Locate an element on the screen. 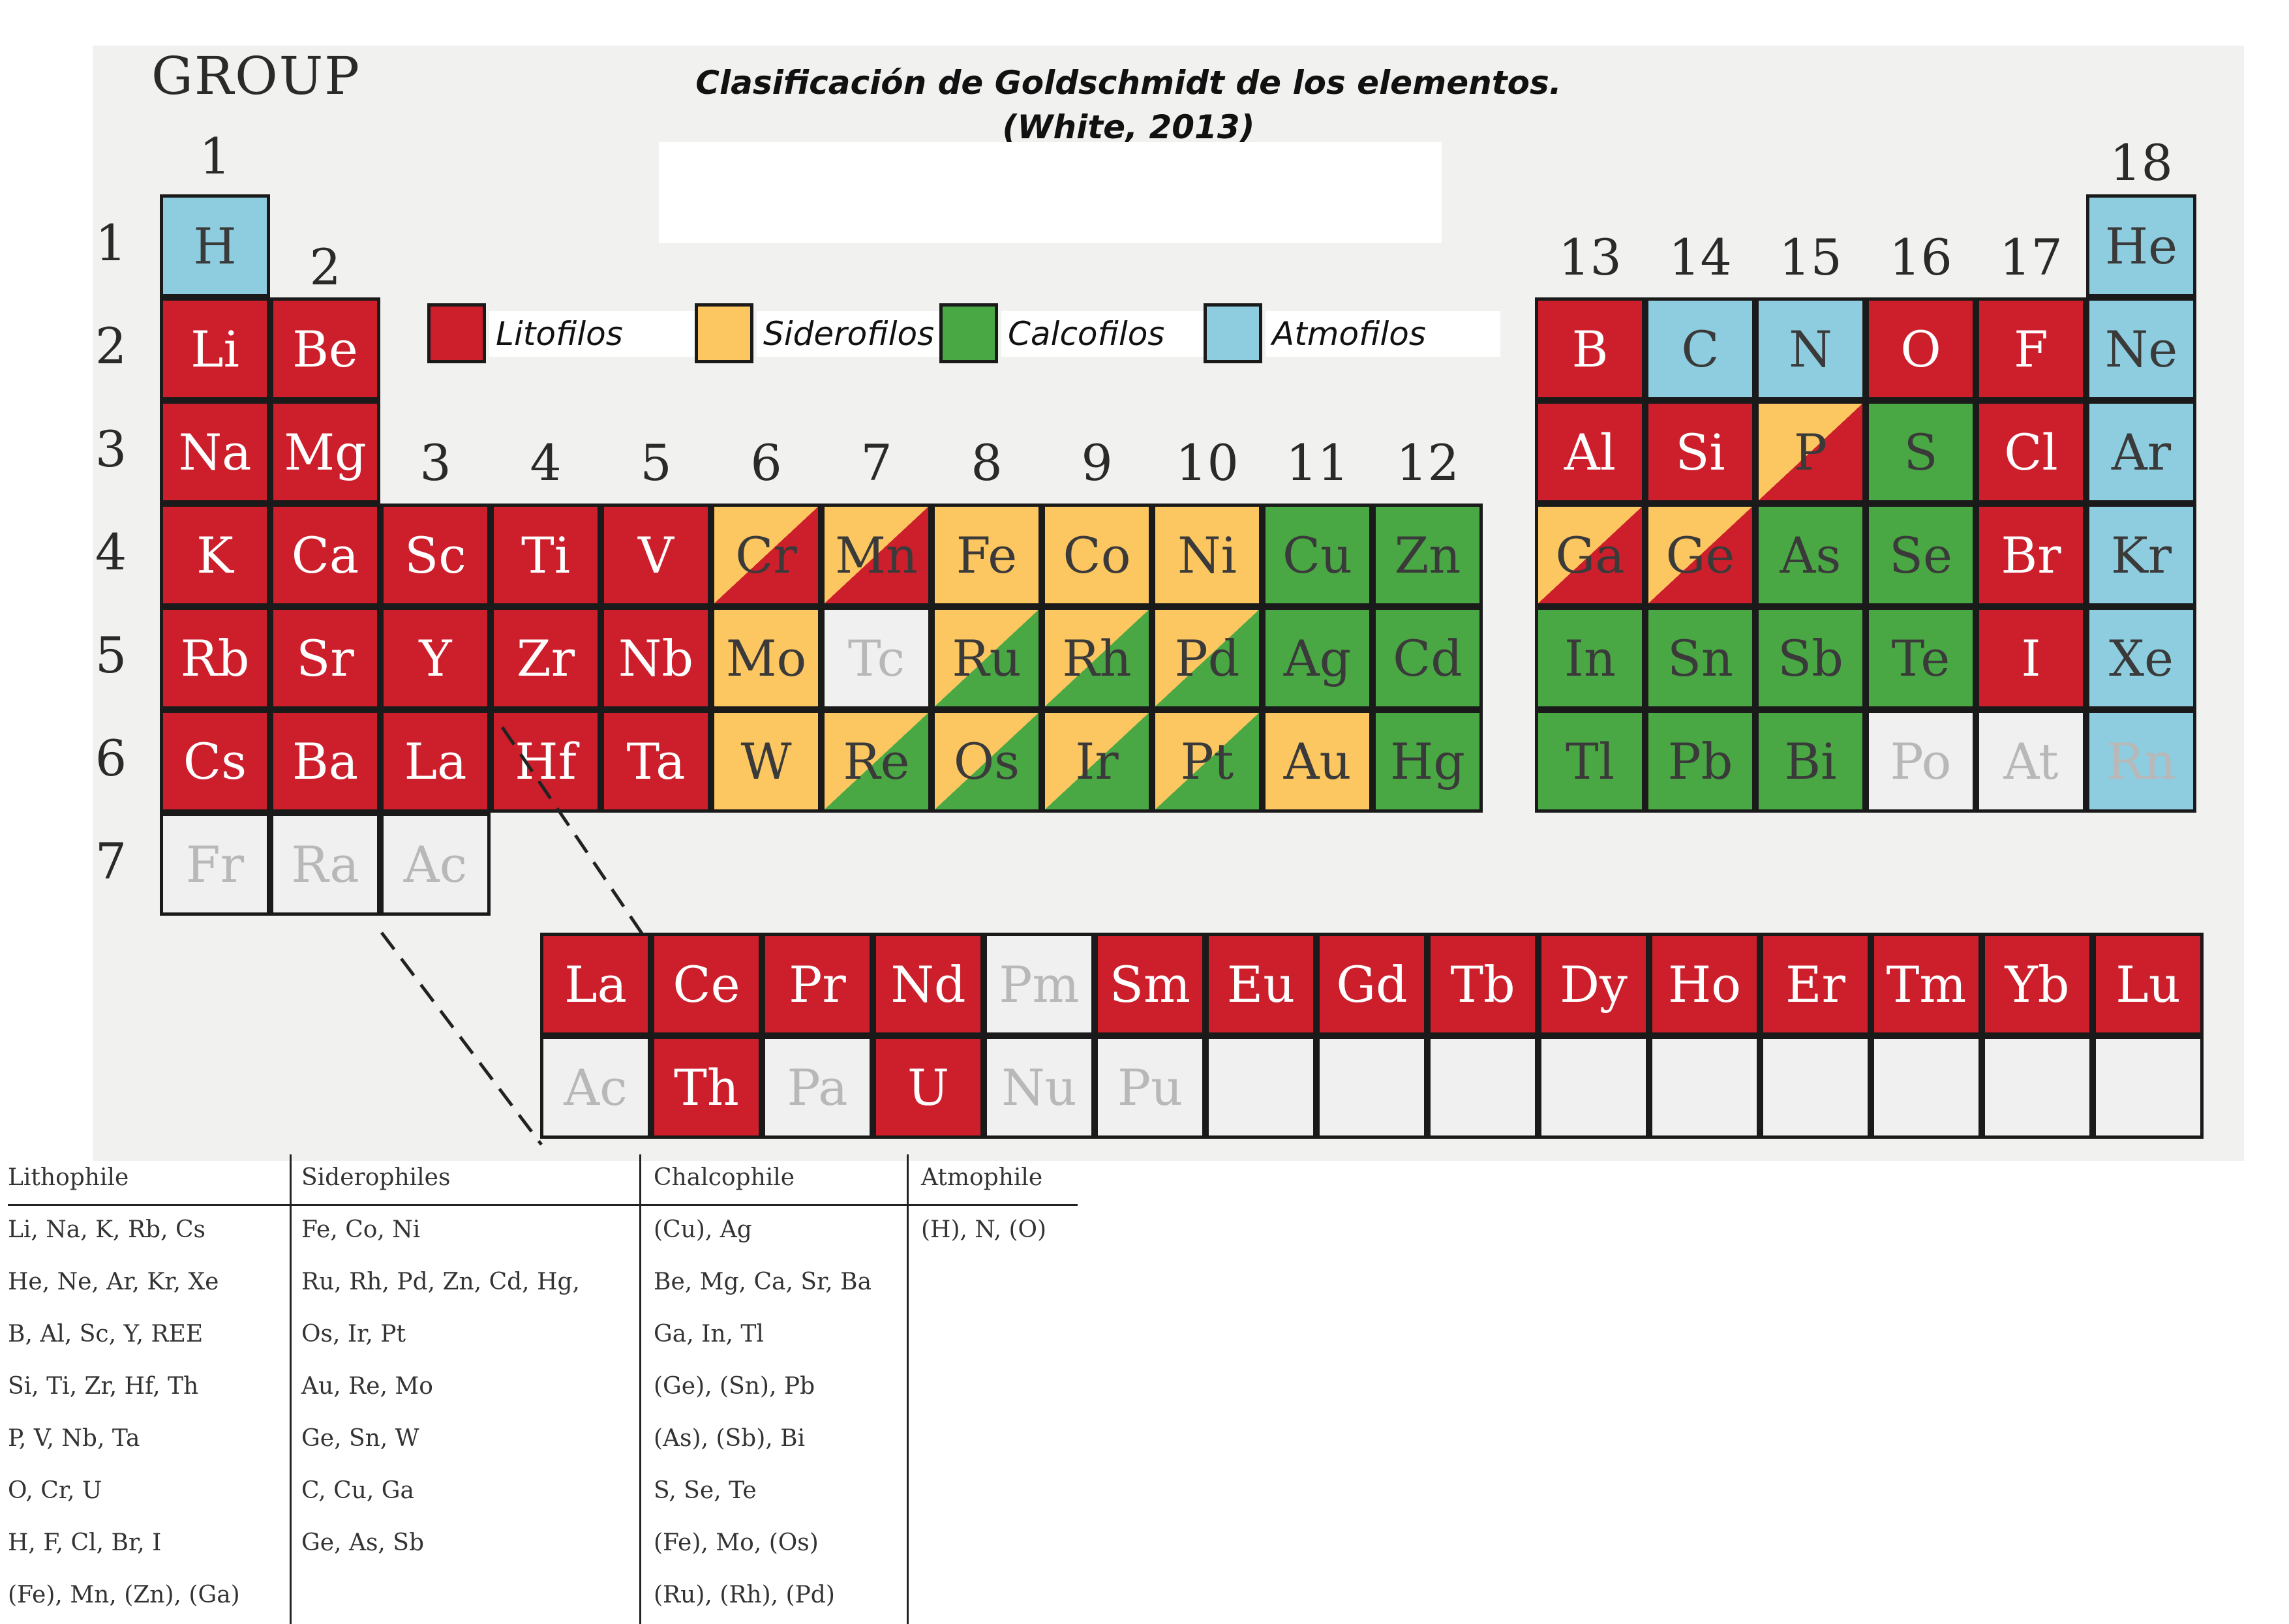  element-pt: Pt is located at coordinates (1207, 761).